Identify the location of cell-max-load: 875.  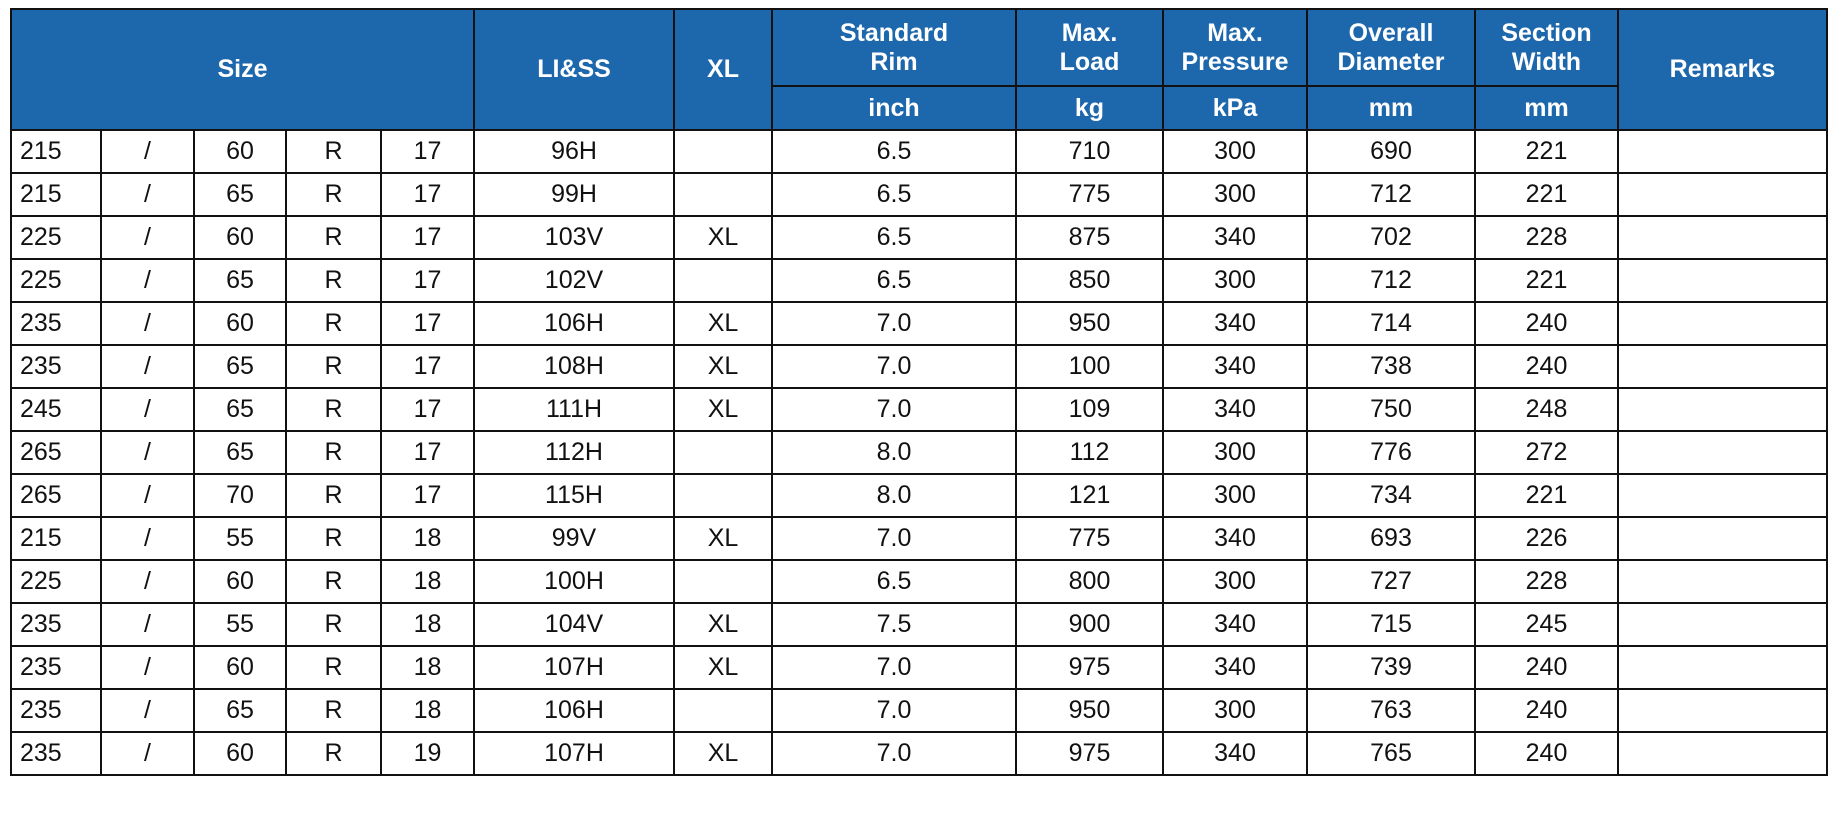
(1089, 237).